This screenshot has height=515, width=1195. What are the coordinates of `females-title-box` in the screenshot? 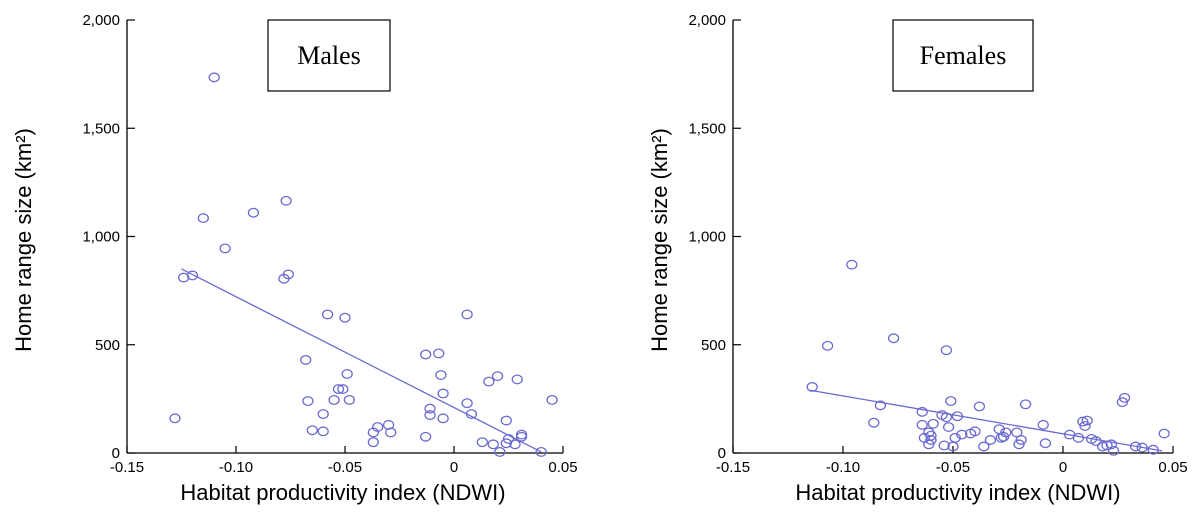 It's located at (963, 55).